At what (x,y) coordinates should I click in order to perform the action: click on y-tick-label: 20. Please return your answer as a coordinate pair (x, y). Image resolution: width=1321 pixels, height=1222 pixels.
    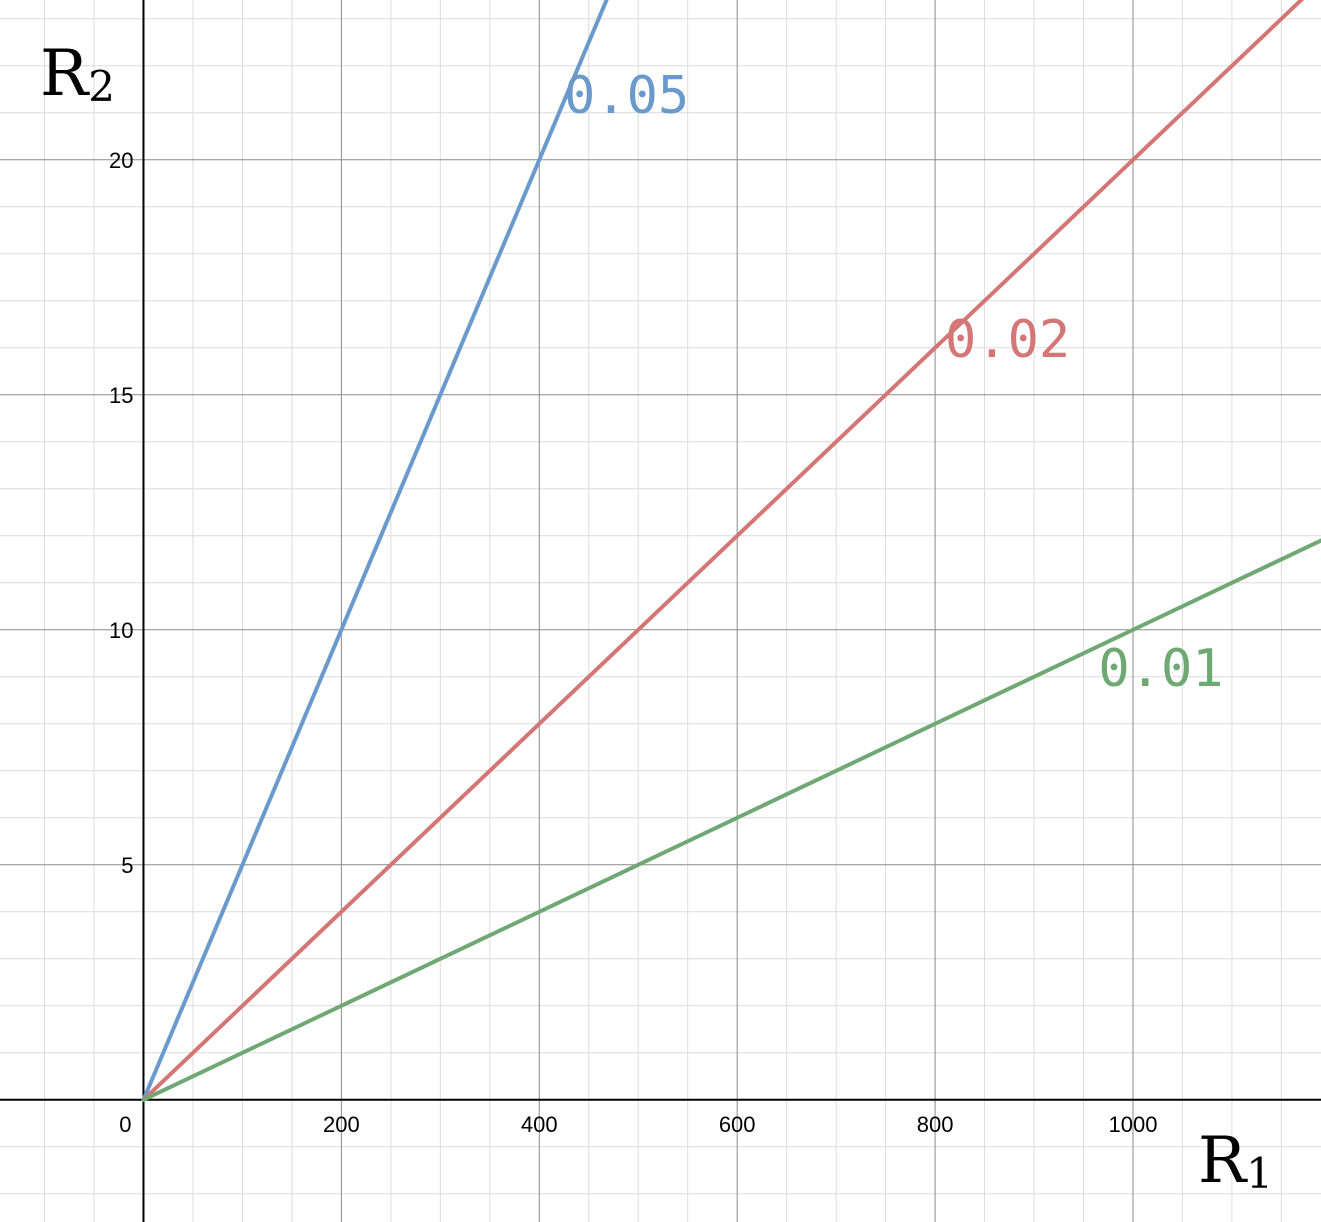
    Looking at the image, I should click on (121, 160).